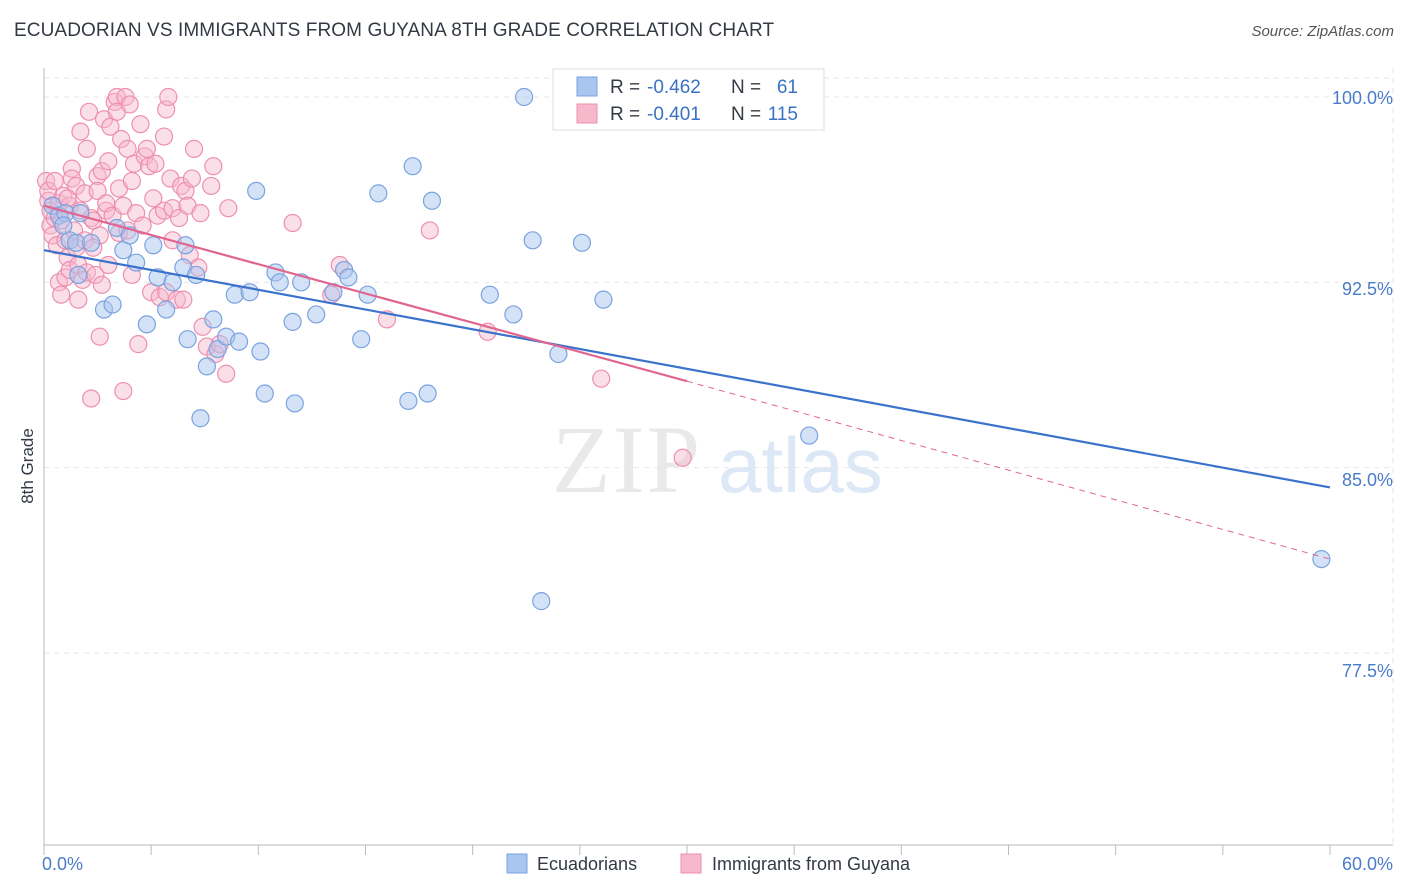 This screenshot has width=1406, height=892. I want to click on x-tick-label-max: 60.0%, so click(1367, 864).